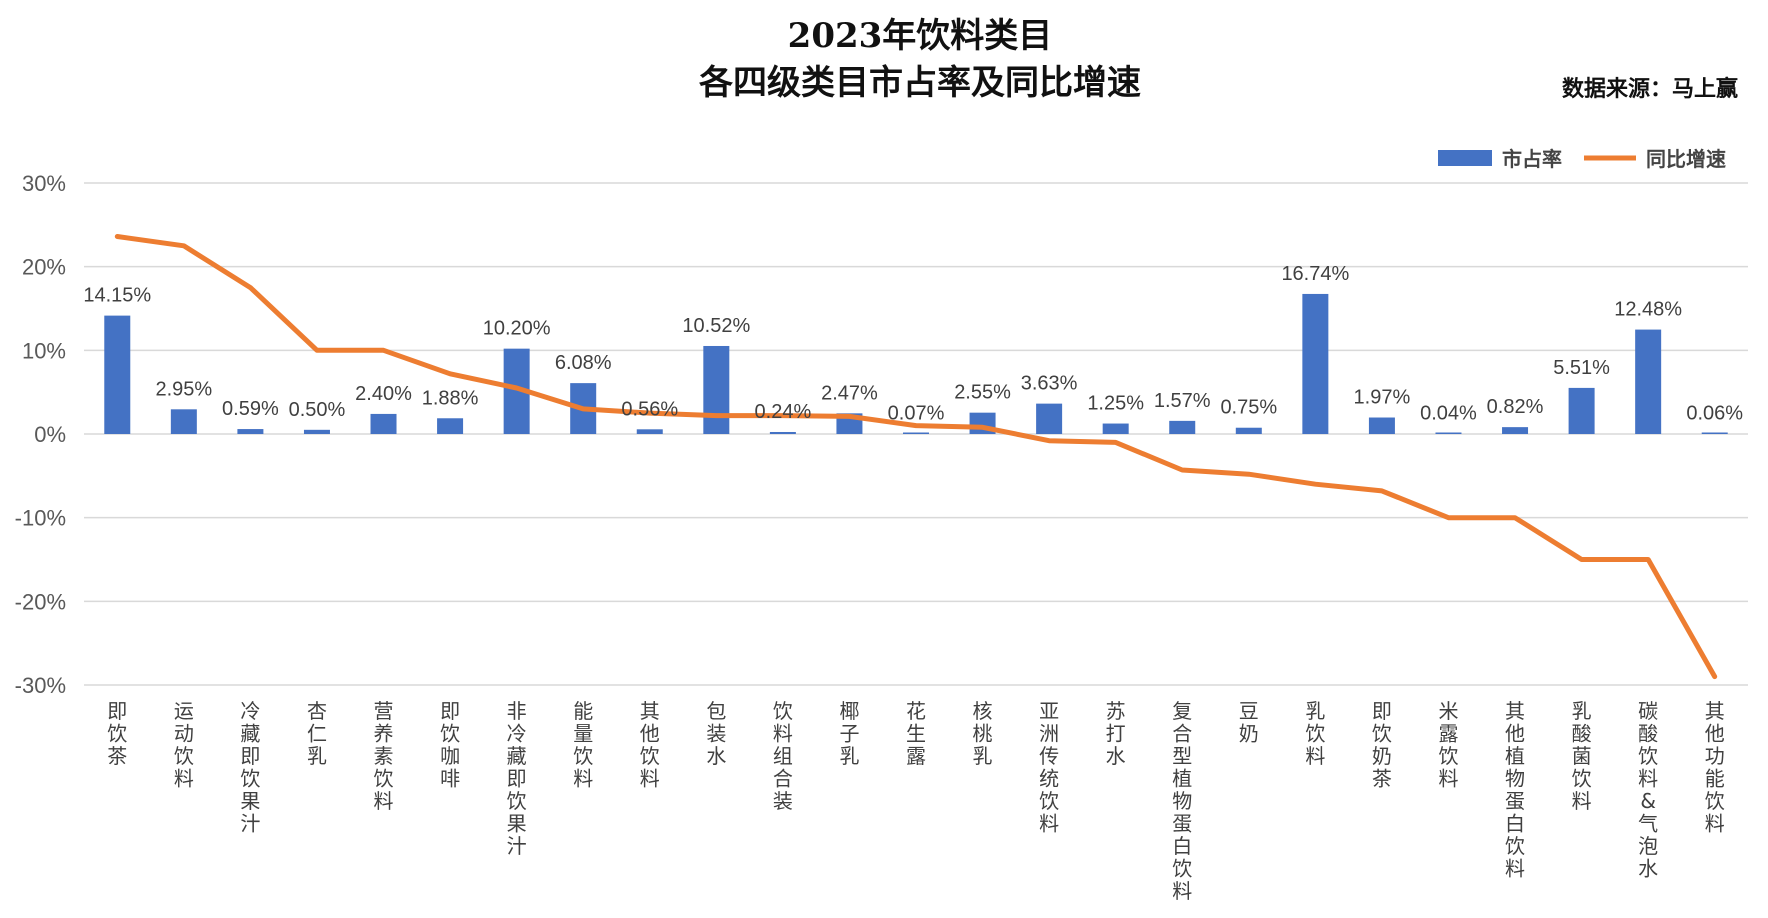  What do you see at coordinates (1714, 413) in the screenshot?
I see `bar-data-label: 0.06%` at bounding box center [1714, 413].